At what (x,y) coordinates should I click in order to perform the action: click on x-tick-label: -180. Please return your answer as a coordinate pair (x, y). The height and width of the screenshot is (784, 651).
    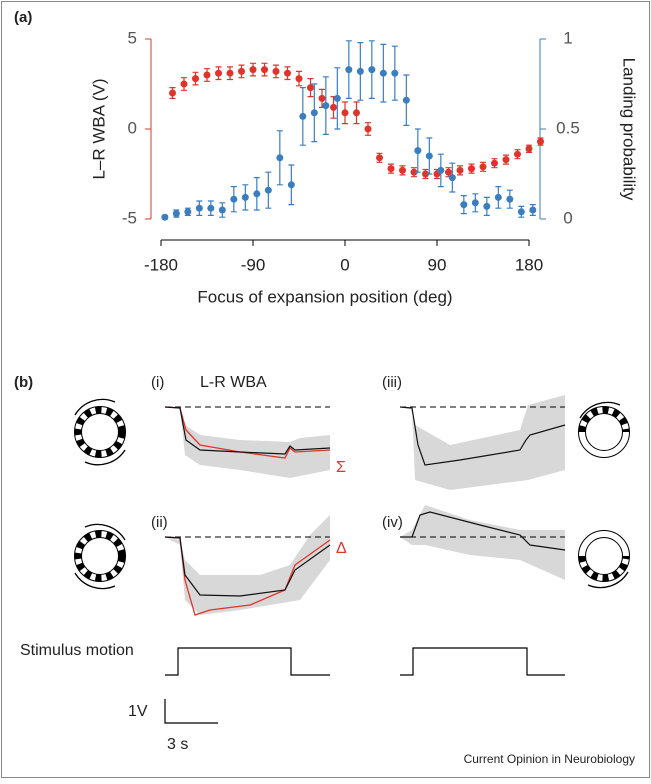
    Looking at the image, I should click on (161, 264).